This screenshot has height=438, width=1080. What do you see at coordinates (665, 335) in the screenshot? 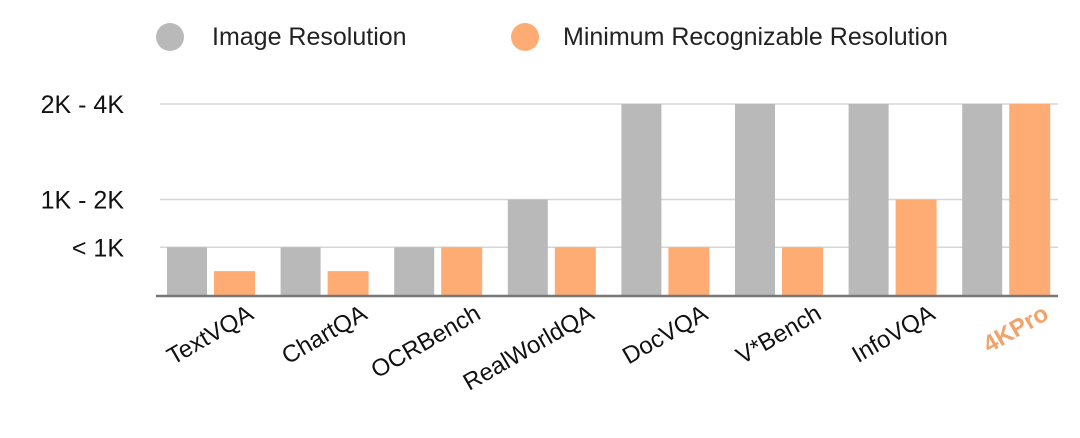
I see `x-tick-label: DocVQA` at bounding box center [665, 335].